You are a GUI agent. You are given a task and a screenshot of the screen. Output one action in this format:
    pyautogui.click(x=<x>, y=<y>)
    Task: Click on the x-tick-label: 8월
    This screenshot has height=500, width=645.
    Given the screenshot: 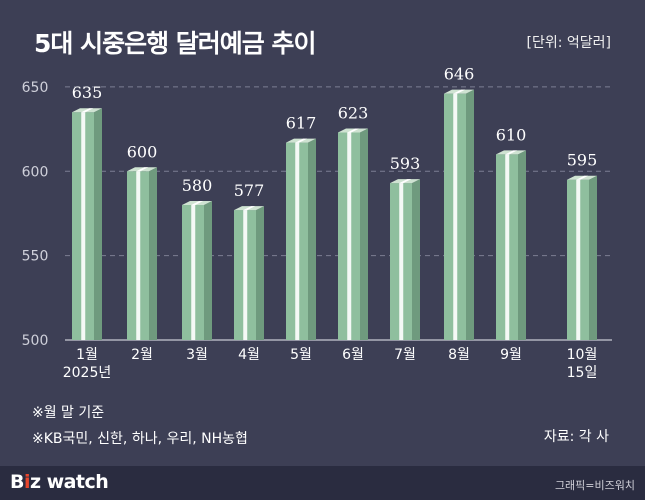 What is the action you would take?
    pyautogui.click(x=459, y=355)
    